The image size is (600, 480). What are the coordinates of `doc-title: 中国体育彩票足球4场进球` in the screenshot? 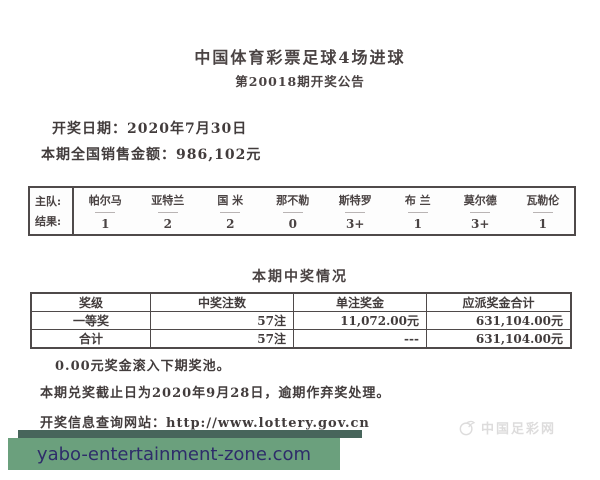 It's located at (300, 57).